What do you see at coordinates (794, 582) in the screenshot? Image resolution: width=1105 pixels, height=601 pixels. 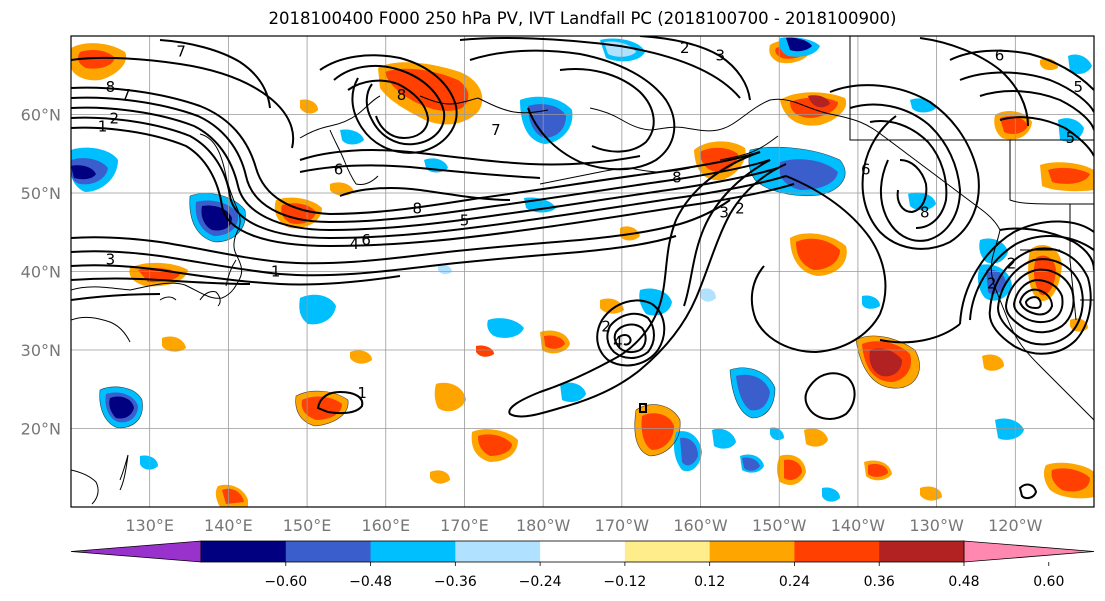 I see `colorbar-tick-label: 0.24` at bounding box center [794, 582].